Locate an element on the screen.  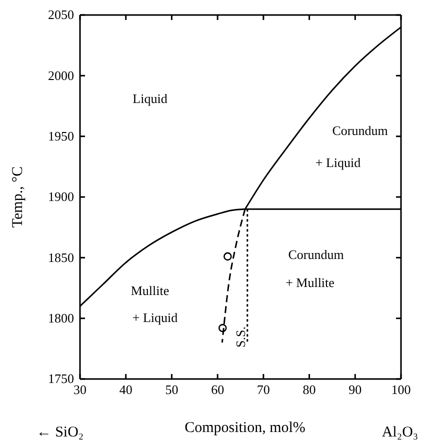
x-tick-label: 40 is located at coordinates (125, 390).